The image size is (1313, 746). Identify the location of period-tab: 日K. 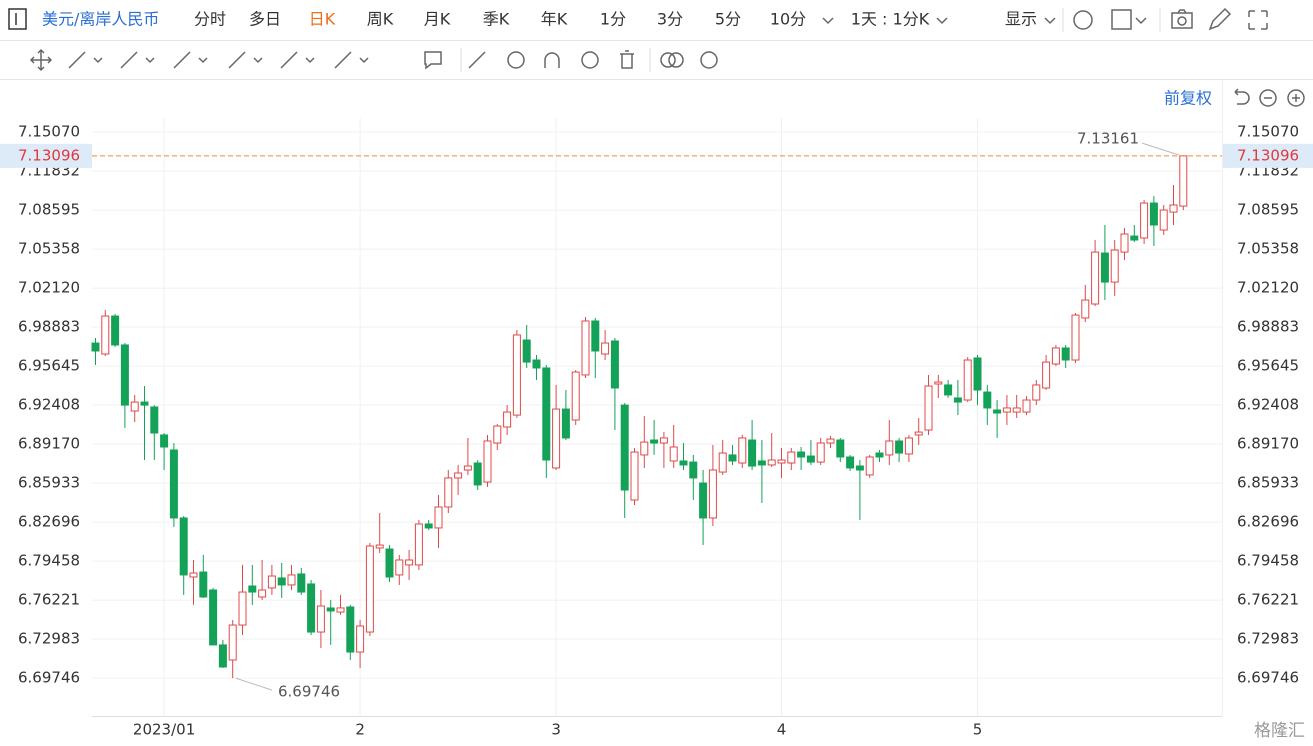
(322, 19).